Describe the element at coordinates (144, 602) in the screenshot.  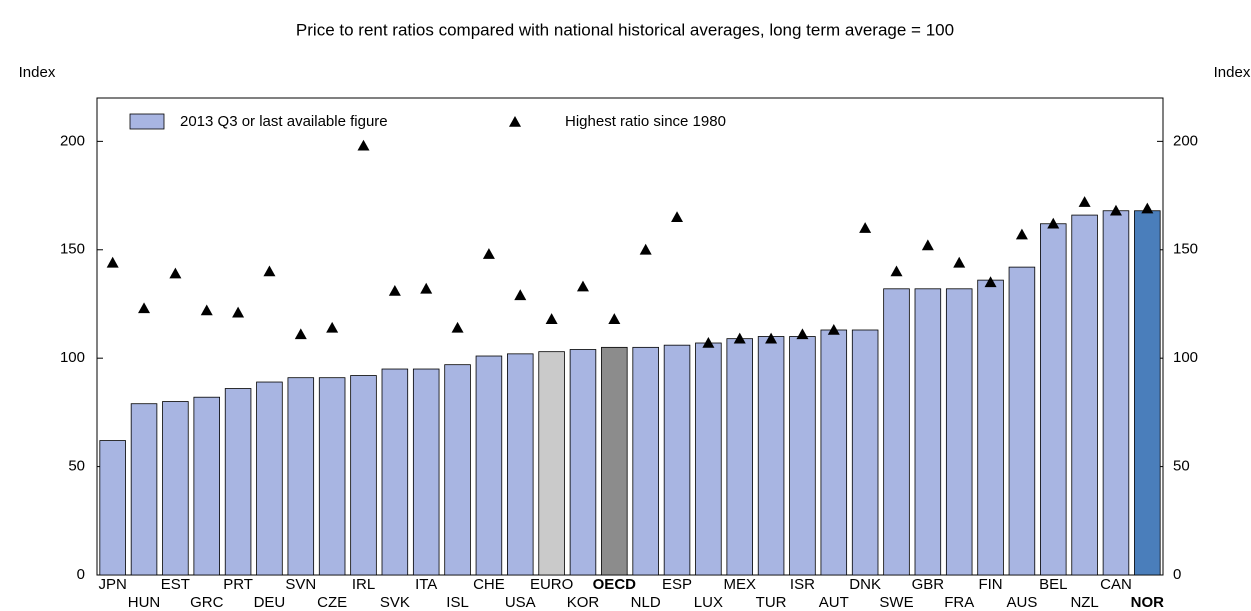
I see `x-tick-label: HUN` at that location.